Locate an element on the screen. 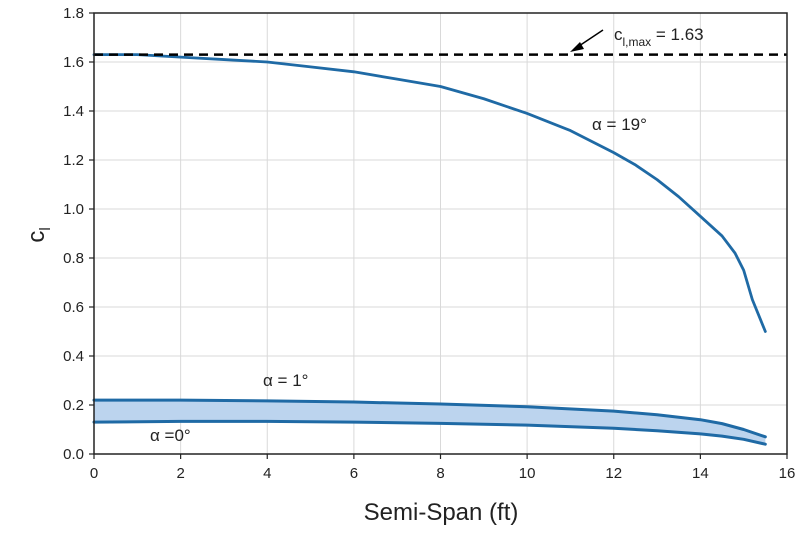  x-axis-ticks: 0 2 4 6 8 10 12 14 16 is located at coordinates (443, 468).